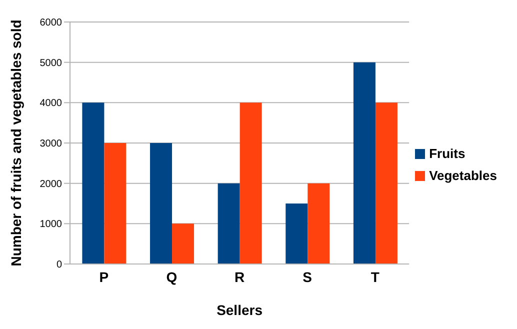  Describe the element at coordinates (59, 265) in the screenshot. I see `y-tick-label: 0` at that location.